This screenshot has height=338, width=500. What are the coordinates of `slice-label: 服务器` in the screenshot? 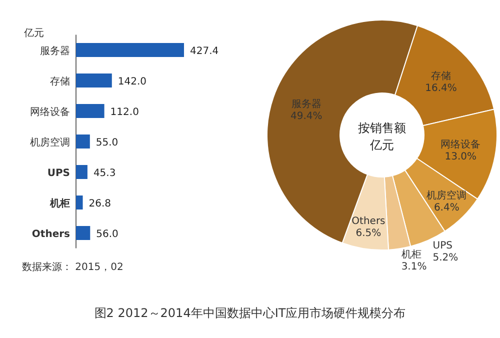 It's located at (306, 104).